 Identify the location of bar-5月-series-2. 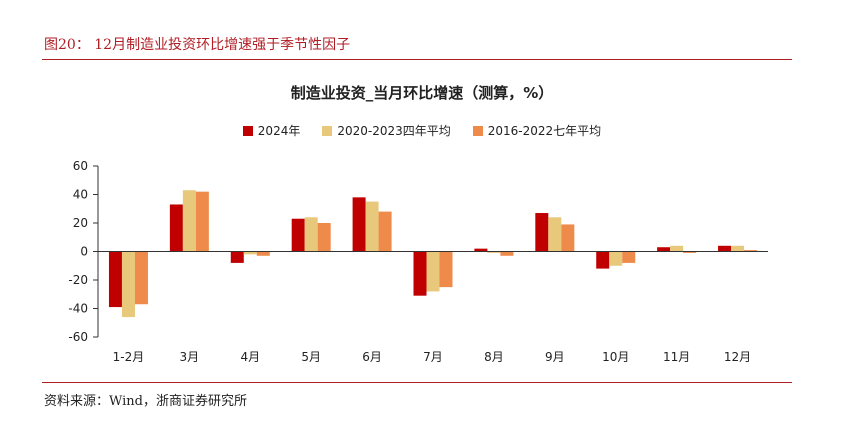
(311, 234).